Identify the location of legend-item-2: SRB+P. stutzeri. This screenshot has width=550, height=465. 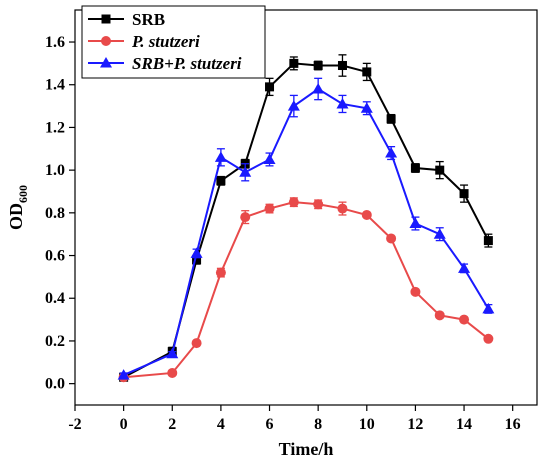
(165, 63).